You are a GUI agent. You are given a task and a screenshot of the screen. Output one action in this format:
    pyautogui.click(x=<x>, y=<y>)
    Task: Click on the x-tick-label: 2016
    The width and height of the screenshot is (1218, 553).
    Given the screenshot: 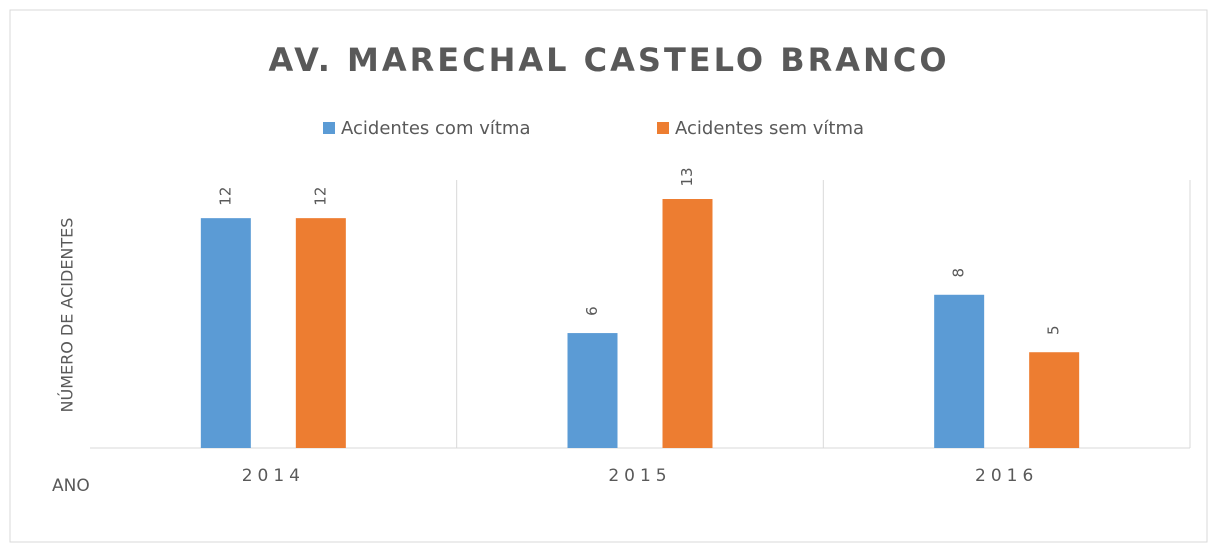 What is the action you would take?
    pyautogui.click(x=1006, y=476)
    